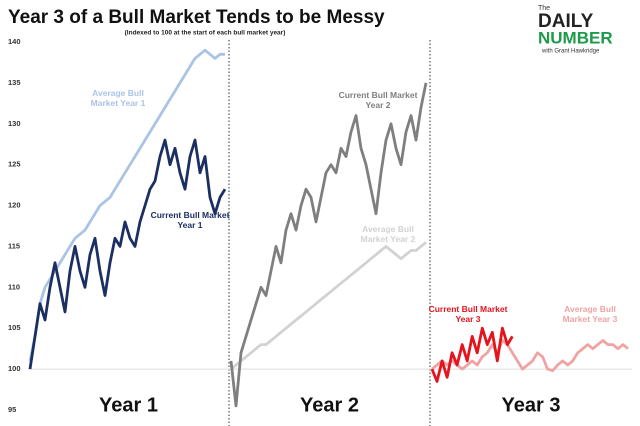  Describe the element at coordinates (14, 327) in the screenshot. I see `y-tick-label: 105` at that location.